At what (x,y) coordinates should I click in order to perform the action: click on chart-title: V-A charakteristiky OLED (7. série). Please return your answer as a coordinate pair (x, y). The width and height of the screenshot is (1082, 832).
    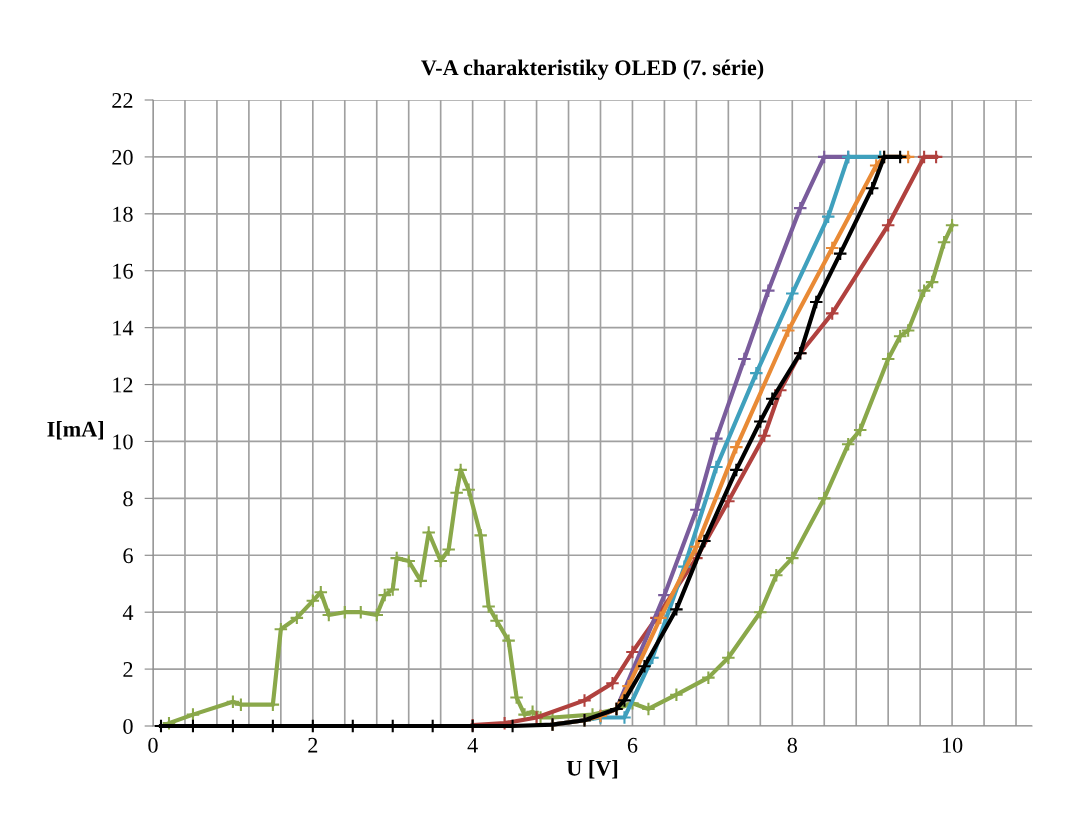
    Looking at the image, I should click on (592, 69).